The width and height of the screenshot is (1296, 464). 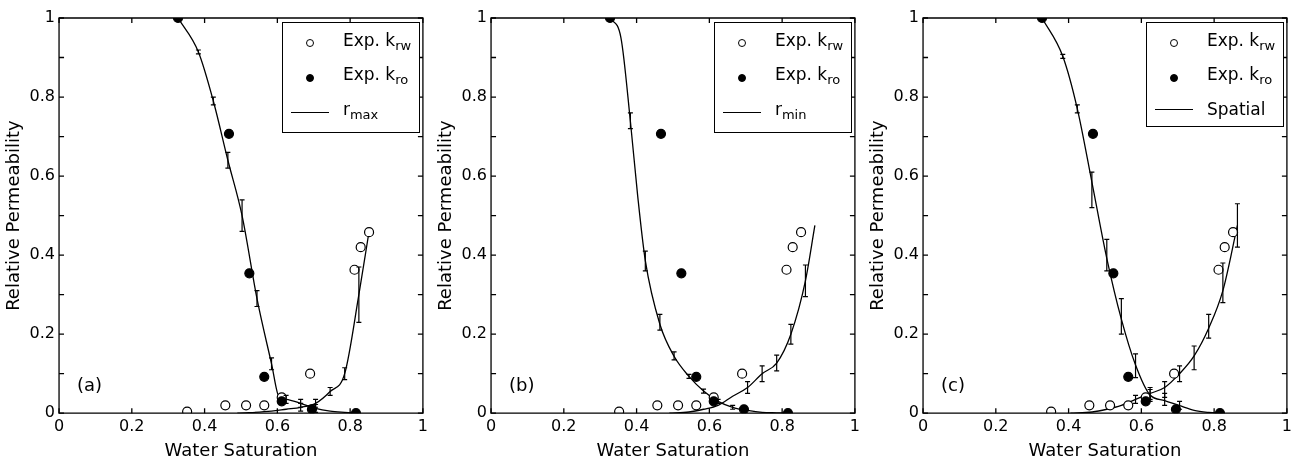 I want to click on legend-label: Spatial, so click(x=1236, y=109).